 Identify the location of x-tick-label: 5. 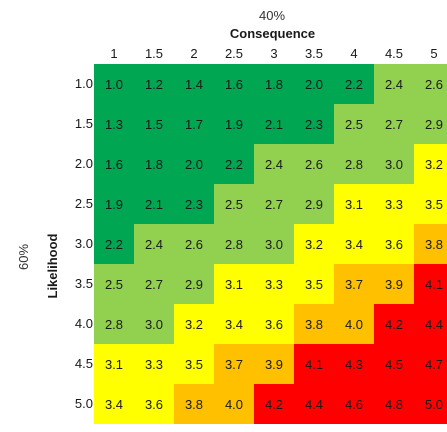
(434, 53).